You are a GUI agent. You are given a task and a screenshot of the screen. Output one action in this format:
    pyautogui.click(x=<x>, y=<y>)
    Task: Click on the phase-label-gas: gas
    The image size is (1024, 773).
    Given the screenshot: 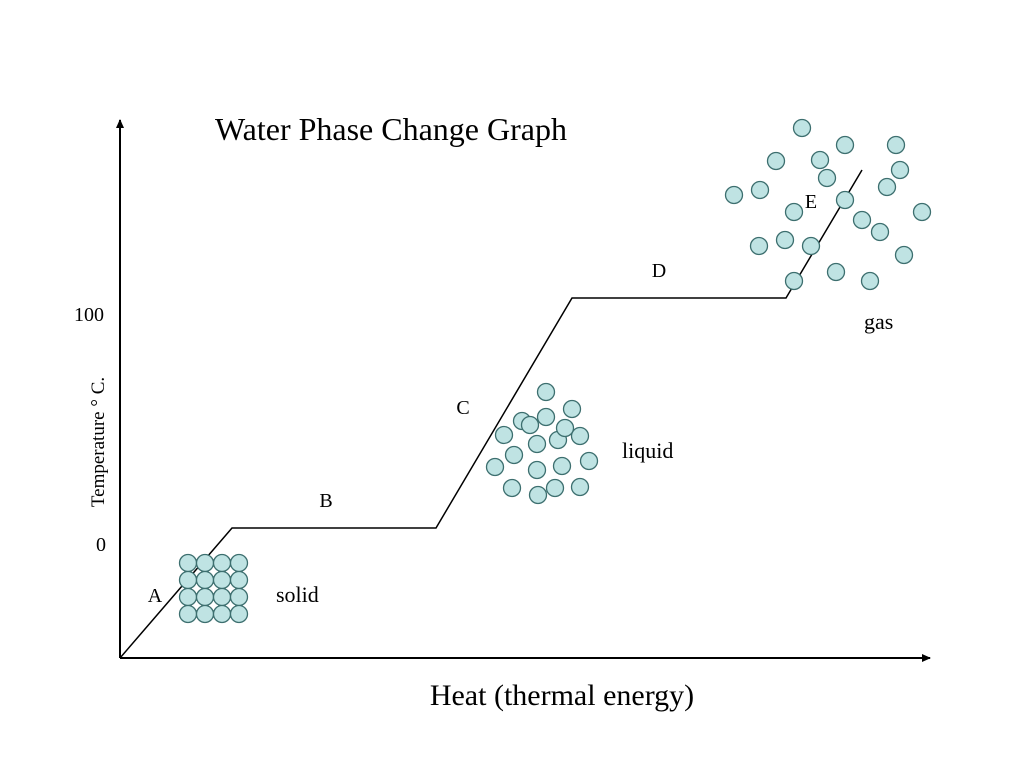 What is the action you would take?
    pyautogui.click(x=878, y=321)
    